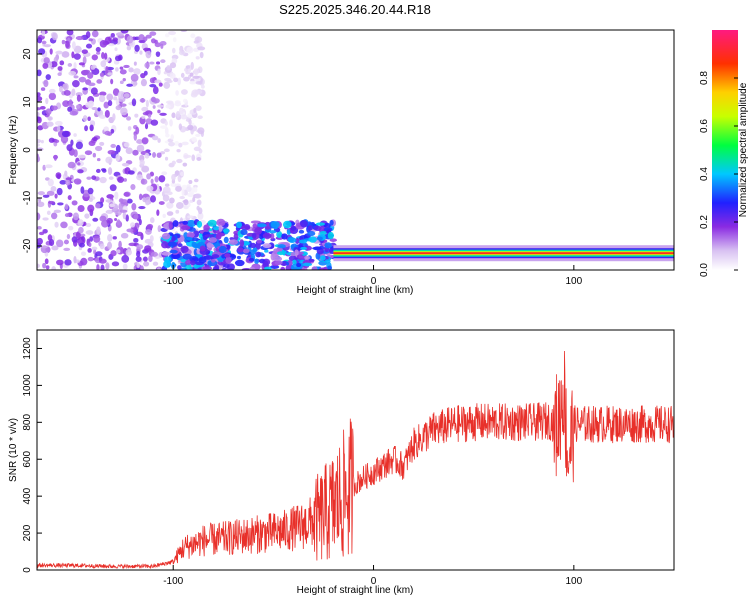 This screenshot has width=750, height=600. I want to click on y-tick-label: 1000, so click(27, 385).